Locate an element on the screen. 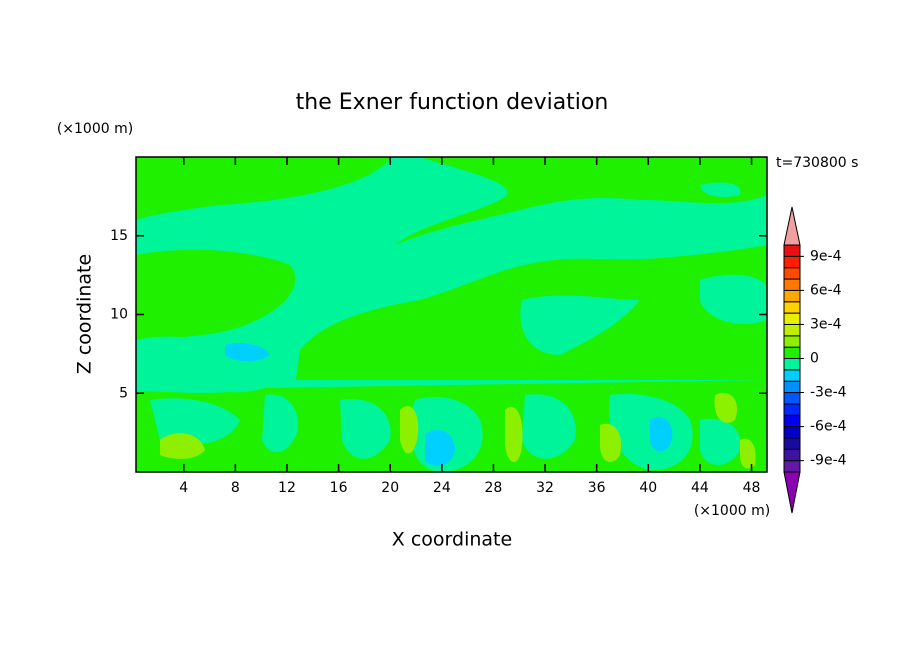 This screenshot has height=654, width=904. x-tick-label: 4 is located at coordinates (183, 488).